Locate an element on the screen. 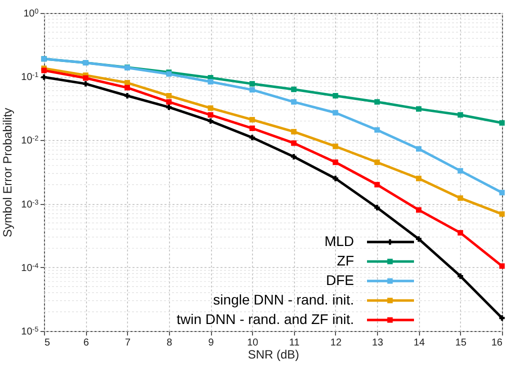 This screenshot has width=520, height=365. x-tick-label: 12 is located at coordinates (336, 343).